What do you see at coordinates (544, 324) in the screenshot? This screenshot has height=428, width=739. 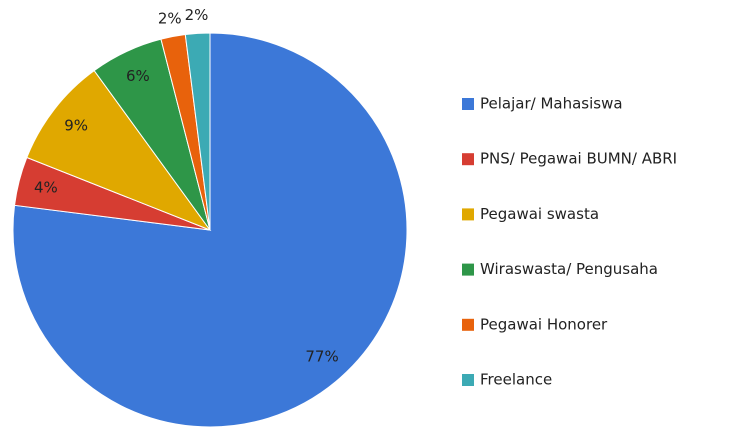 I see `legend-label: Pegawai Honorer` at bounding box center [544, 324].